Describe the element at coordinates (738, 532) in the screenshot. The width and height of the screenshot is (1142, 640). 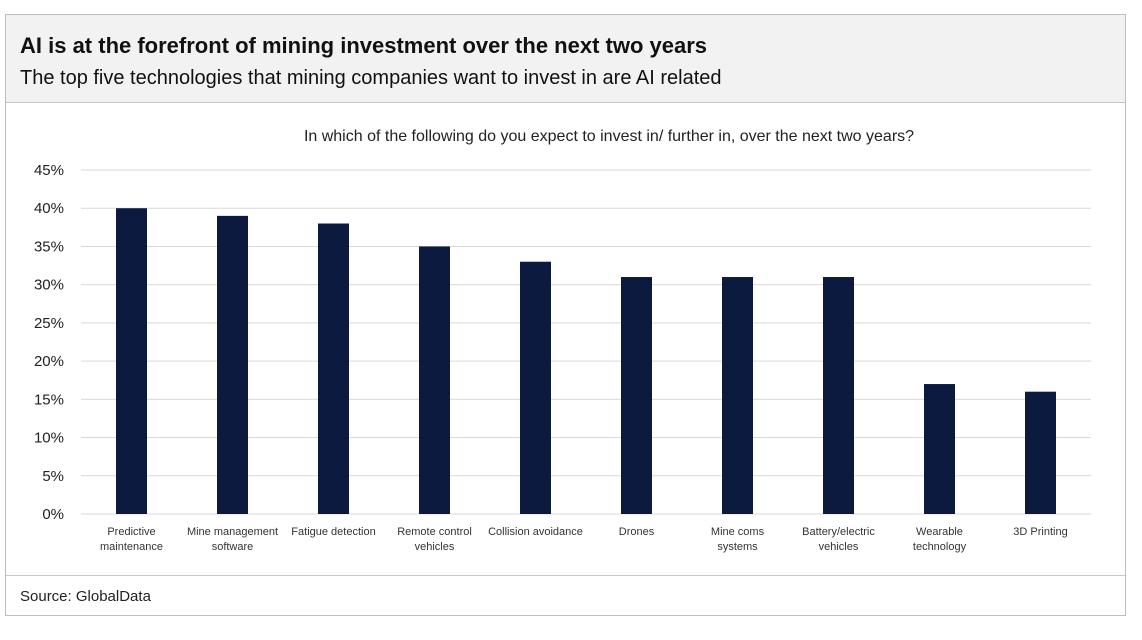
I see `x-tick-label: Mine coms` at that location.